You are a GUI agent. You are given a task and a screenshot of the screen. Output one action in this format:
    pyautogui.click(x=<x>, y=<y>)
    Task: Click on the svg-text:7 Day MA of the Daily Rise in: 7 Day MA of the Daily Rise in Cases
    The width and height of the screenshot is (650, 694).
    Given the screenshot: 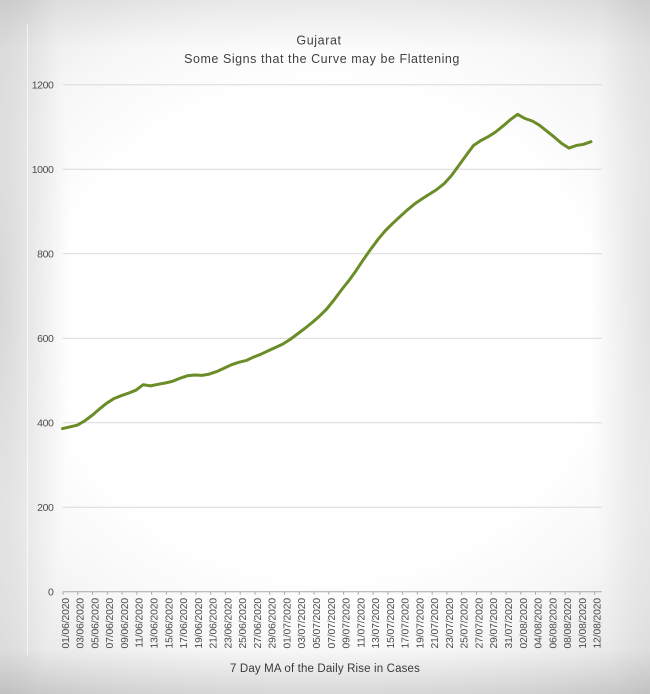 What is the action you would take?
    pyautogui.click(x=325, y=669)
    